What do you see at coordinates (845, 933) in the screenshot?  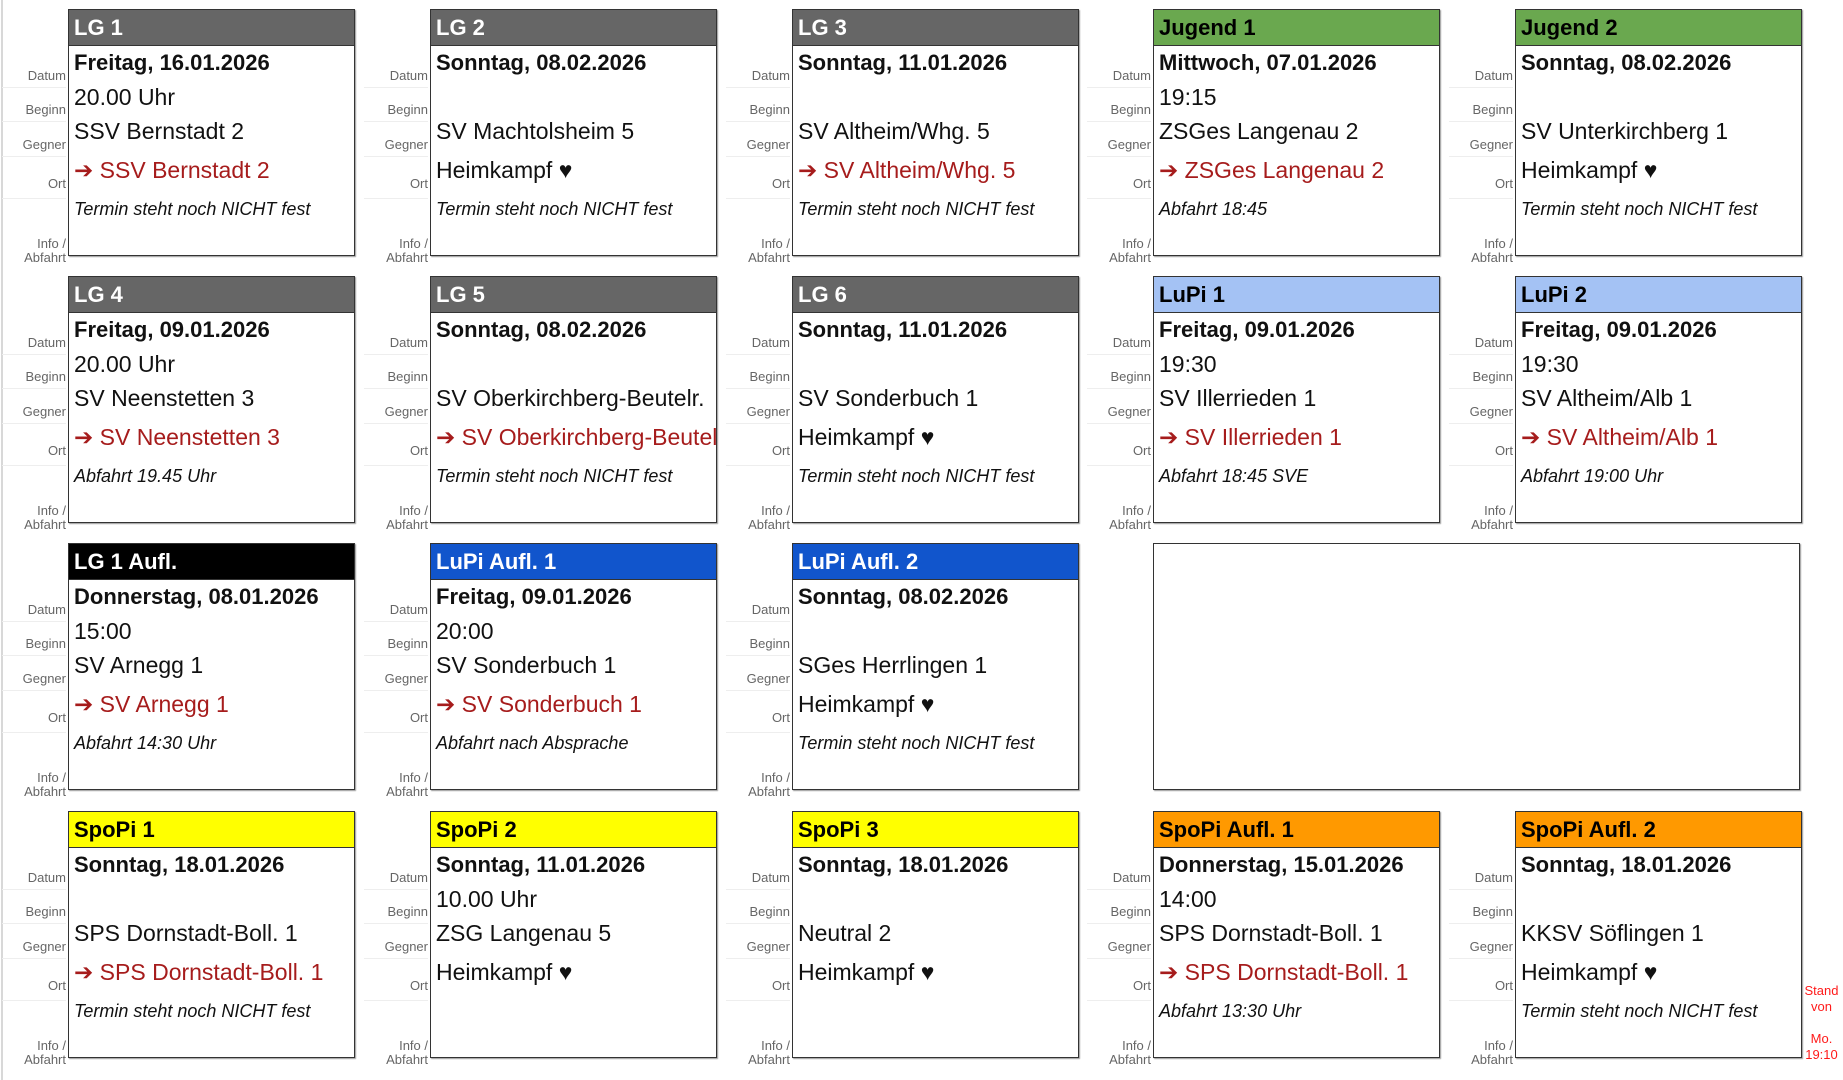 I see `opponent: Neutral 2` at bounding box center [845, 933].